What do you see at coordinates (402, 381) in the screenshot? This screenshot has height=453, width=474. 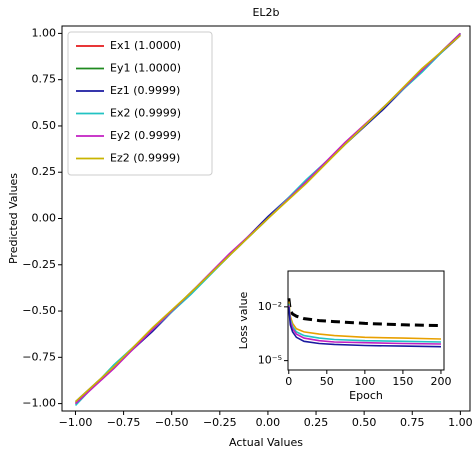 I see `x-tick-label: 150` at bounding box center [402, 381].